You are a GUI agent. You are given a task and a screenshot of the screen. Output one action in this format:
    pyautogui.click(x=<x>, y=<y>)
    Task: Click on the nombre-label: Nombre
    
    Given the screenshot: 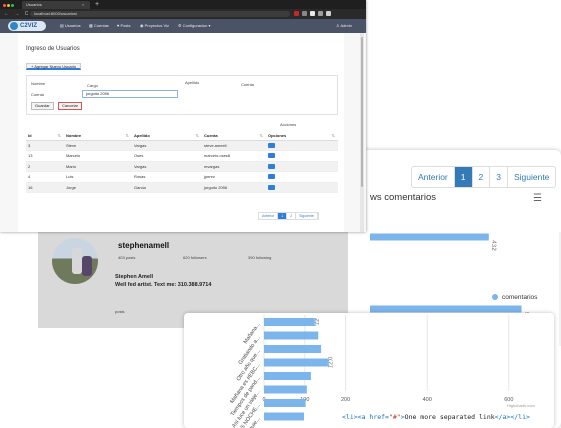 What is the action you would take?
    pyautogui.click(x=38, y=83)
    